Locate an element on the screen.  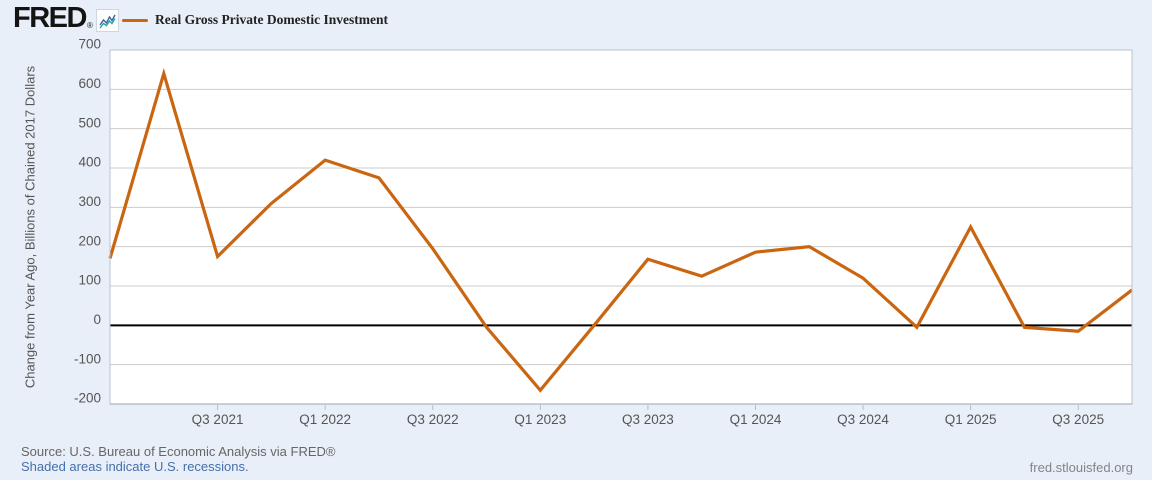
fred-logo-link: FRED ® is located at coordinates (66, 18).